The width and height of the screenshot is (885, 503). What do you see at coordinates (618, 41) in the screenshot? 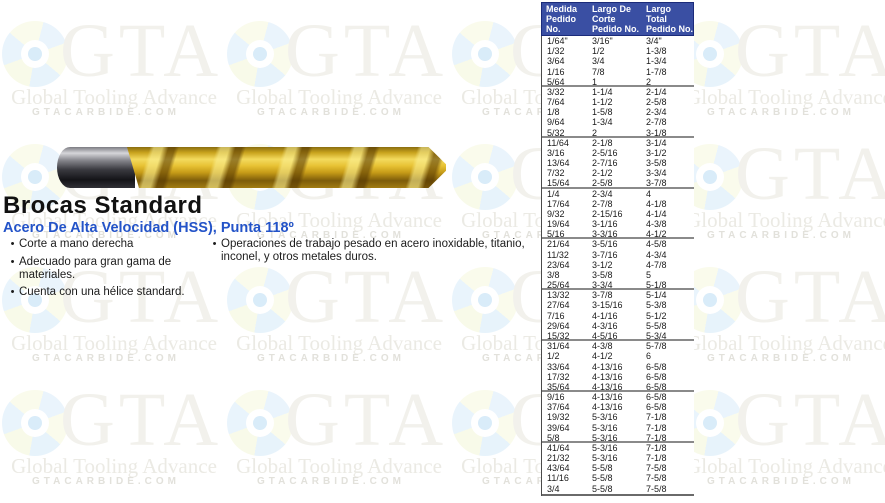
I see `table-row: 1/64" 3/16" 3/4"` at bounding box center [618, 41].